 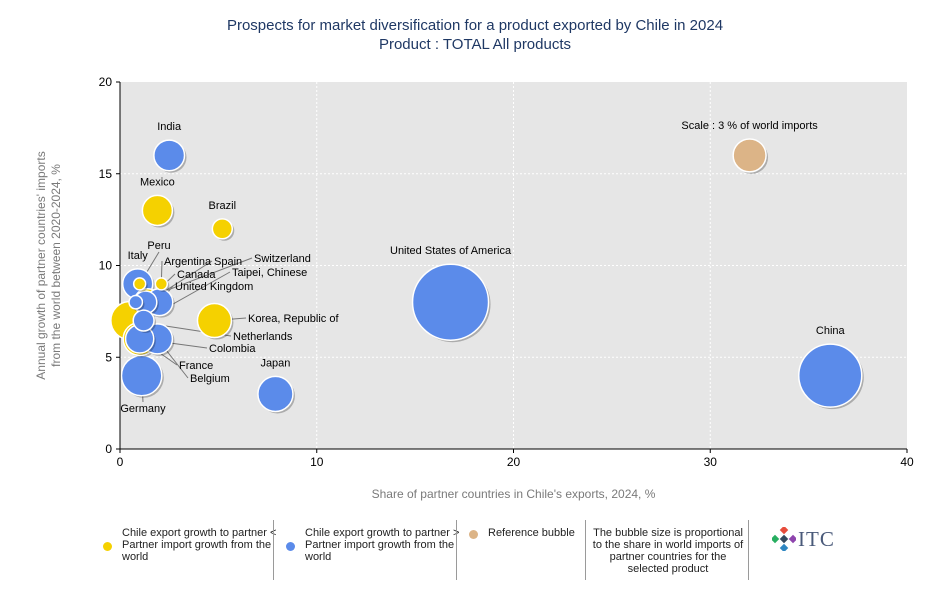 What do you see at coordinates (136, 302) in the screenshot?
I see `bubble-switzerland` at bounding box center [136, 302].